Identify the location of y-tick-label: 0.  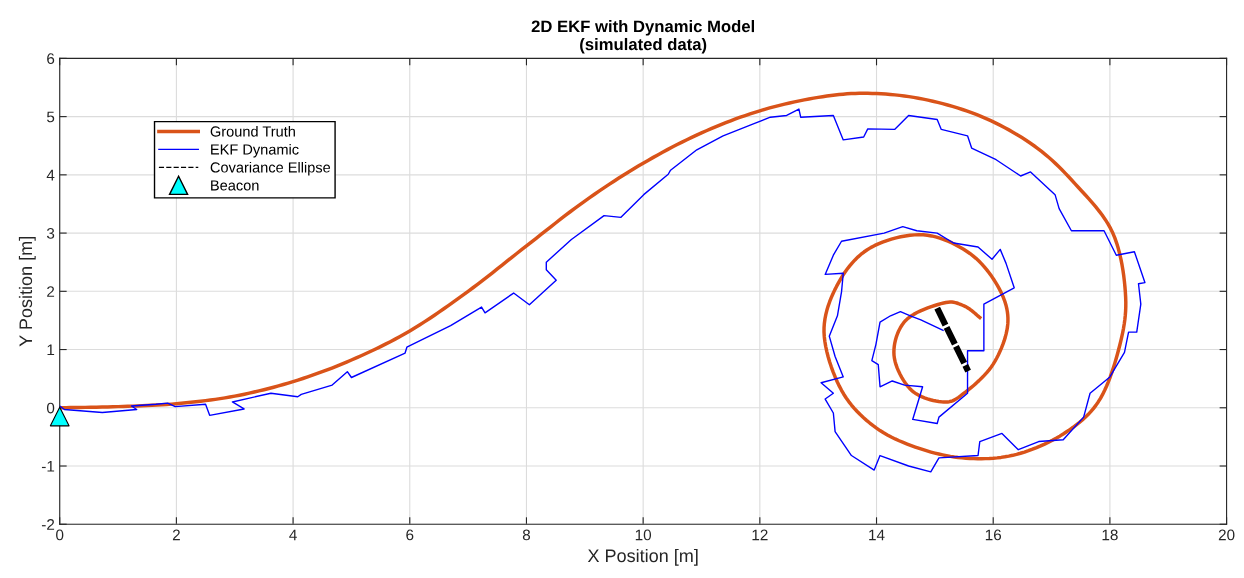
(50, 408).